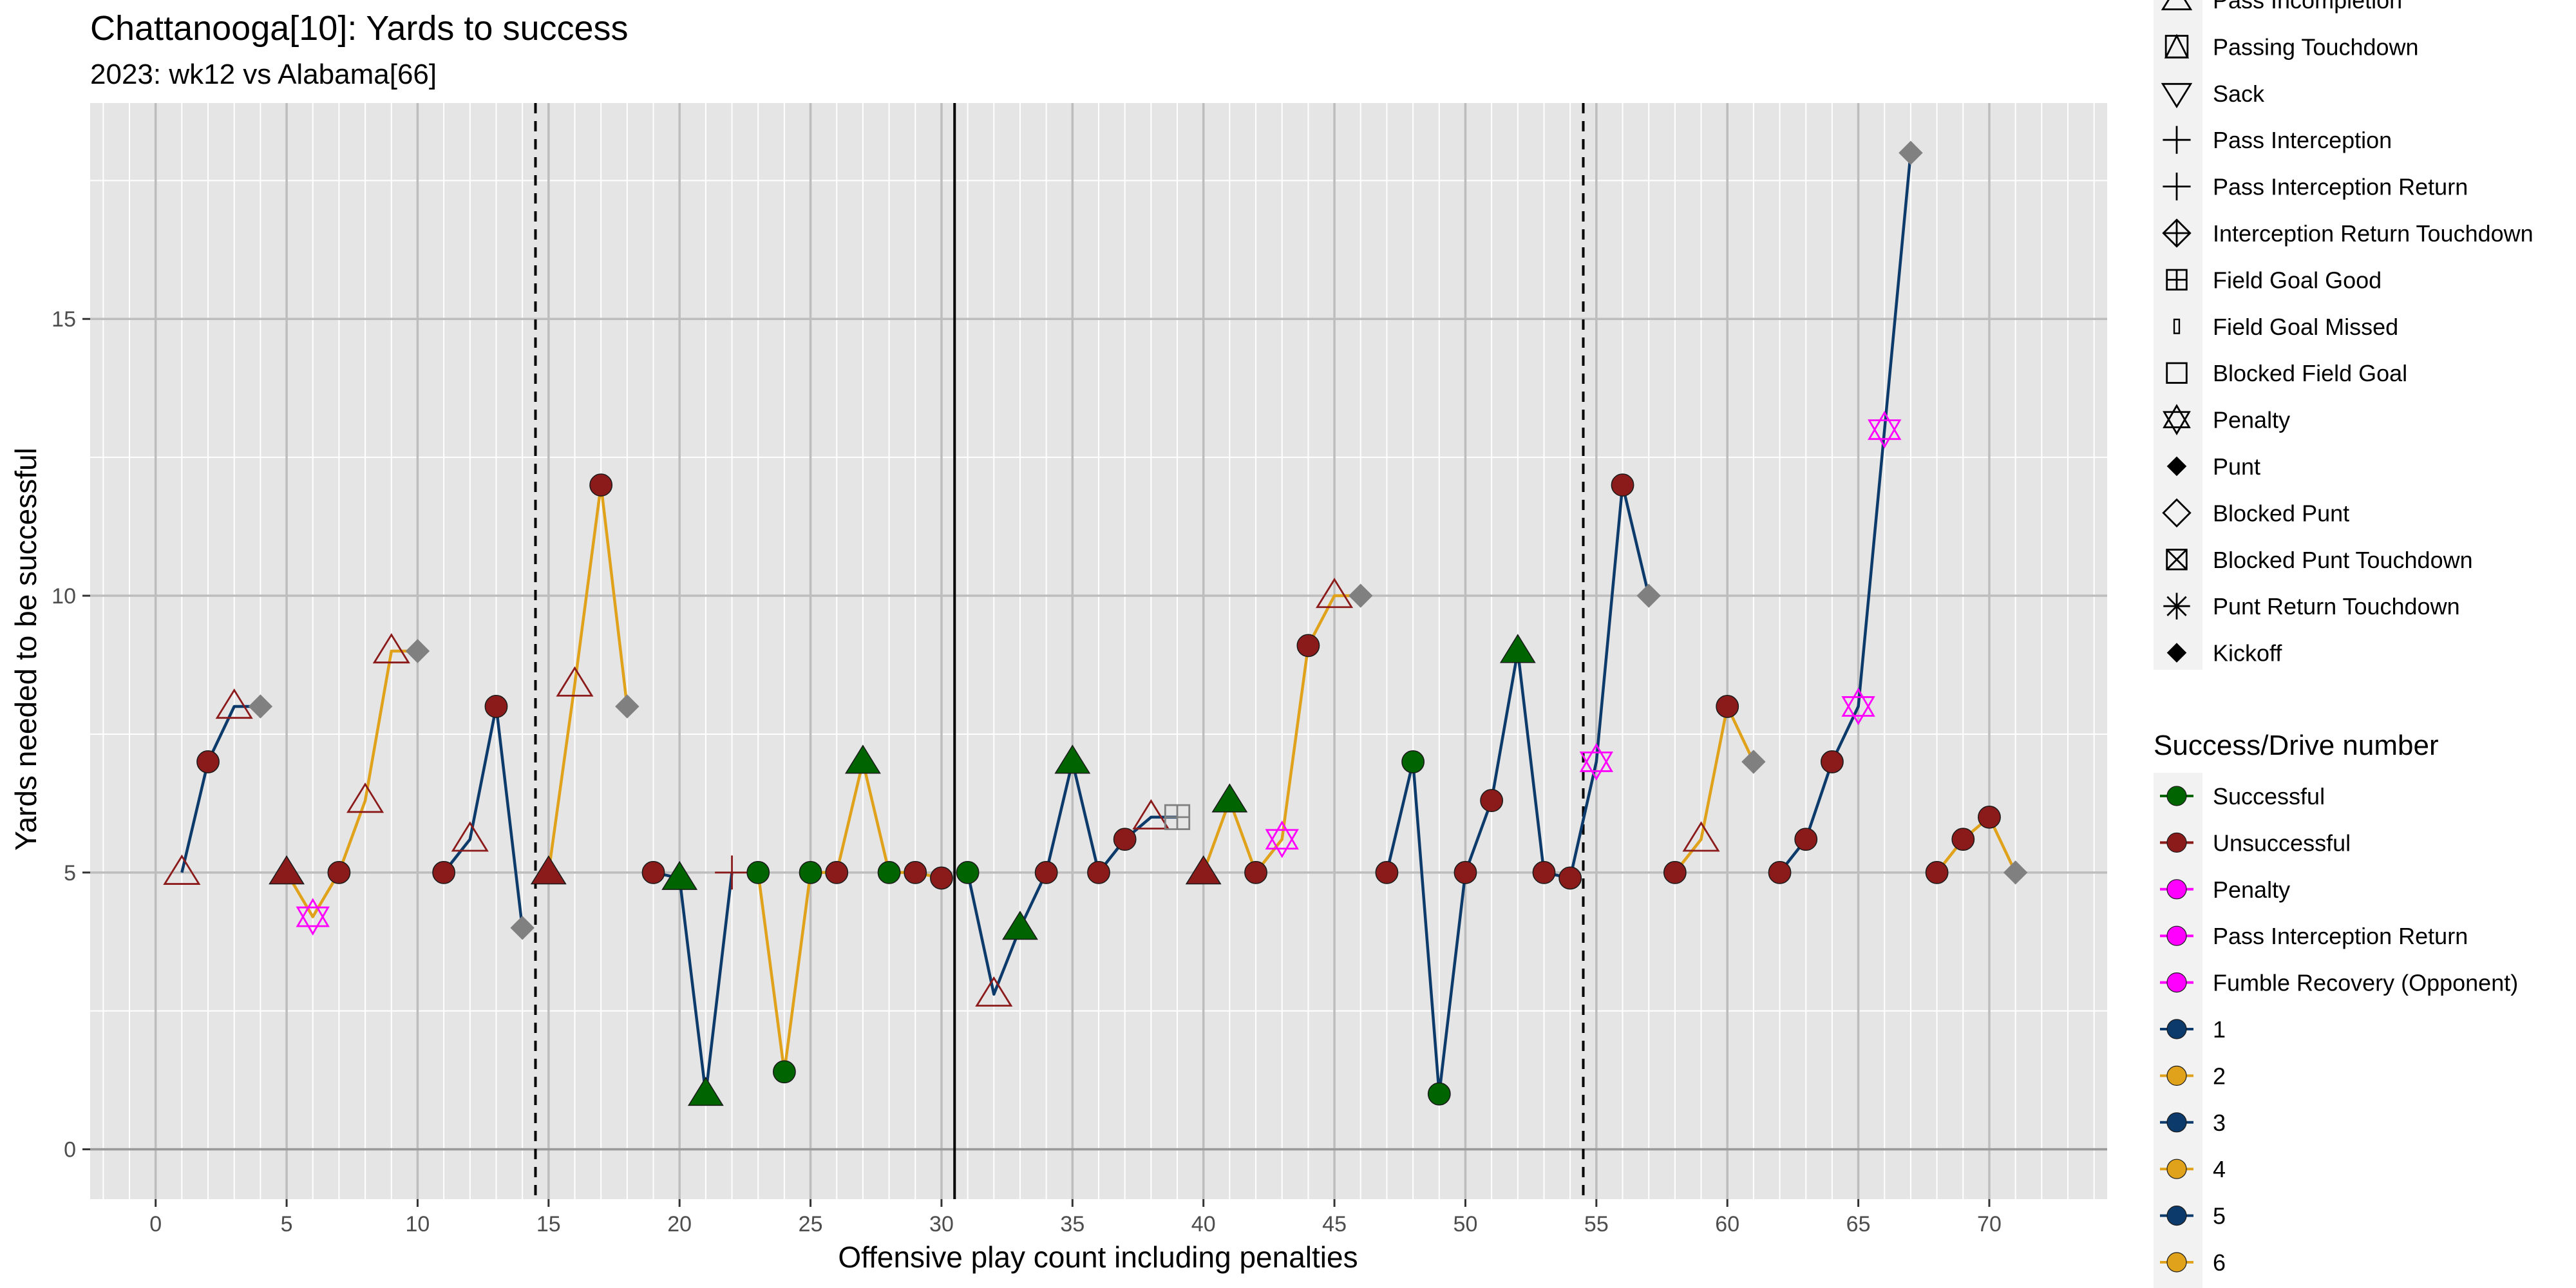 Image resolution: width=2576 pixels, height=1288 pixels. Describe the element at coordinates (1727, 1224) in the screenshot. I see `x-tick-label: 60` at that location.